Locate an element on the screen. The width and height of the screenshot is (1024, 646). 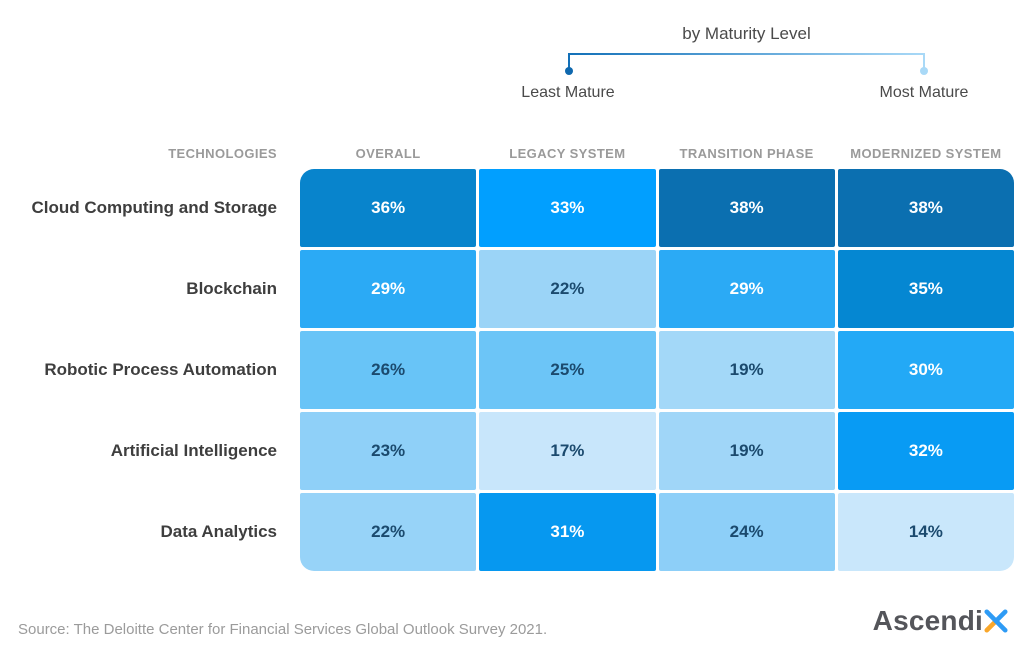
ascendix-logo: Ascendi is located at coordinates (940, 621).